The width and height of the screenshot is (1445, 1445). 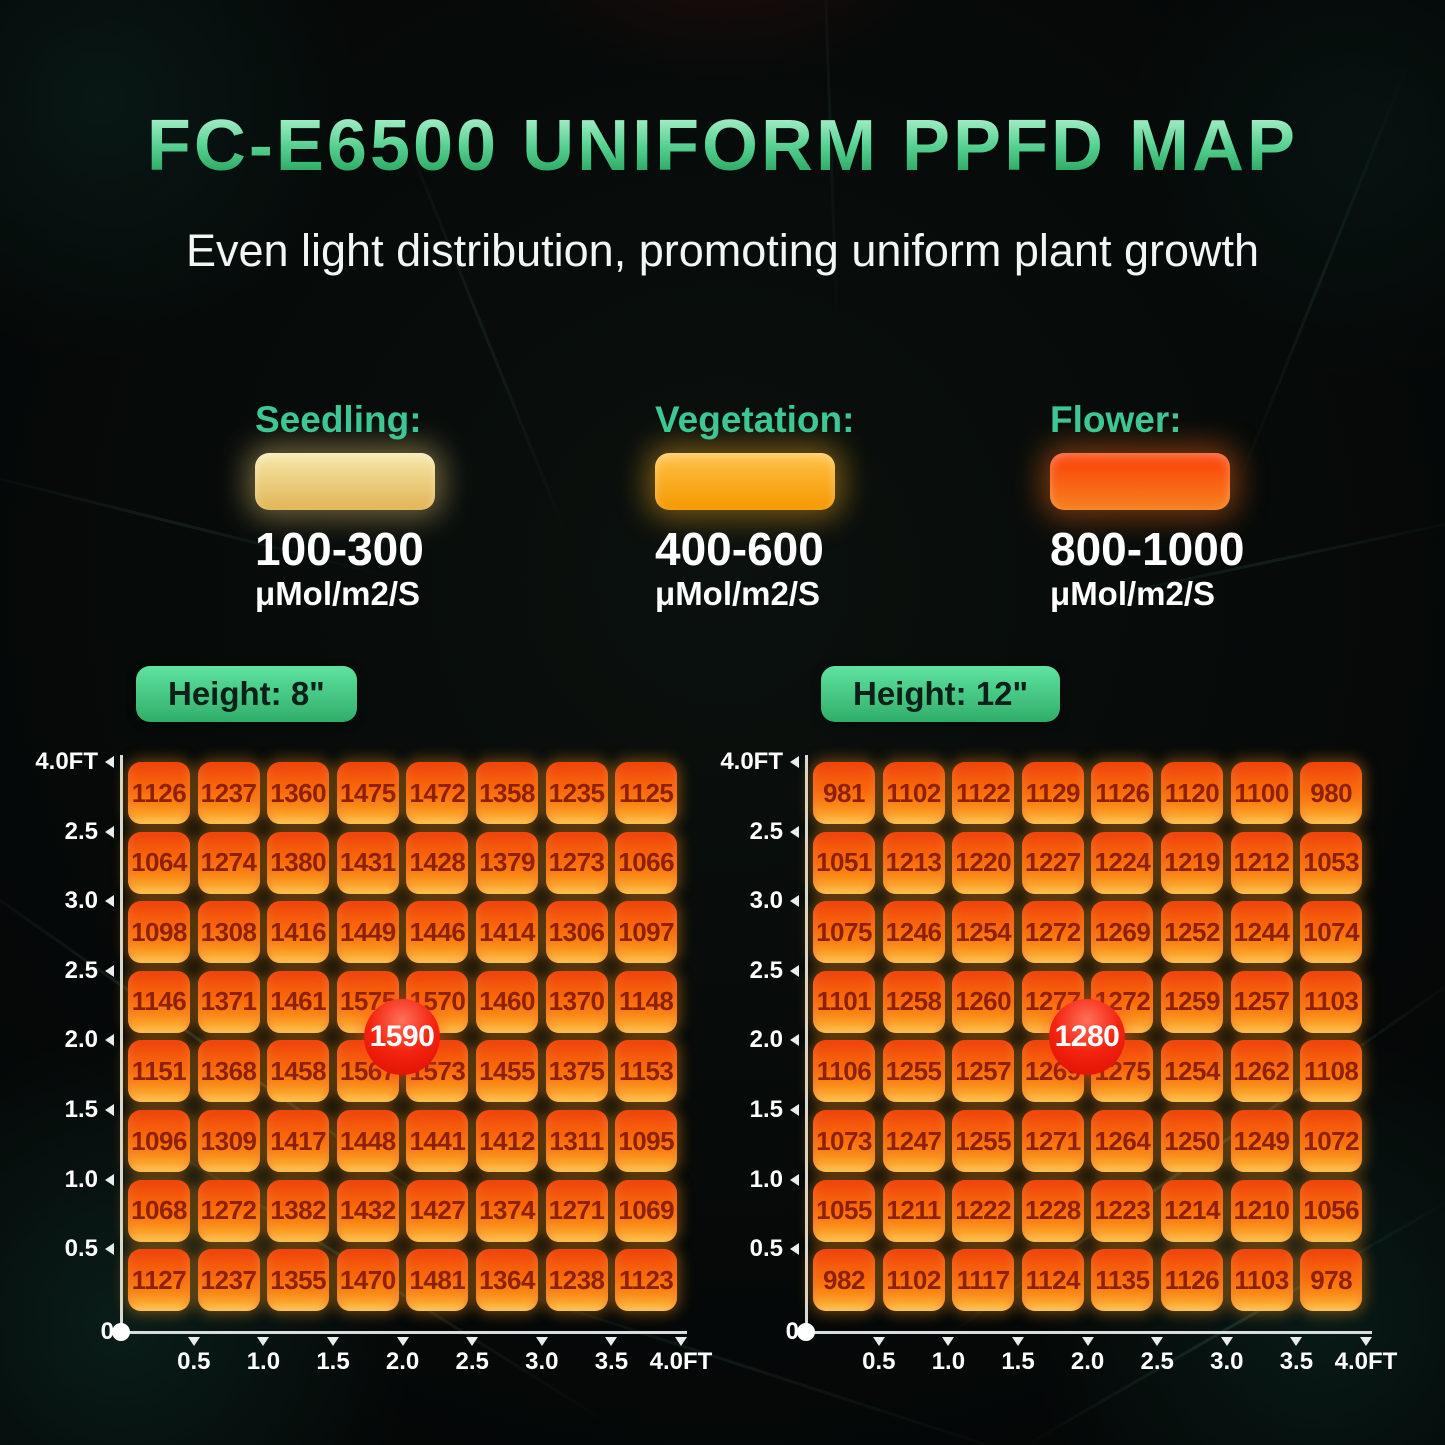 What do you see at coordinates (1192, 862) in the screenshot?
I see `ppfd-cell: 1219` at bounding box center [1192, 862].